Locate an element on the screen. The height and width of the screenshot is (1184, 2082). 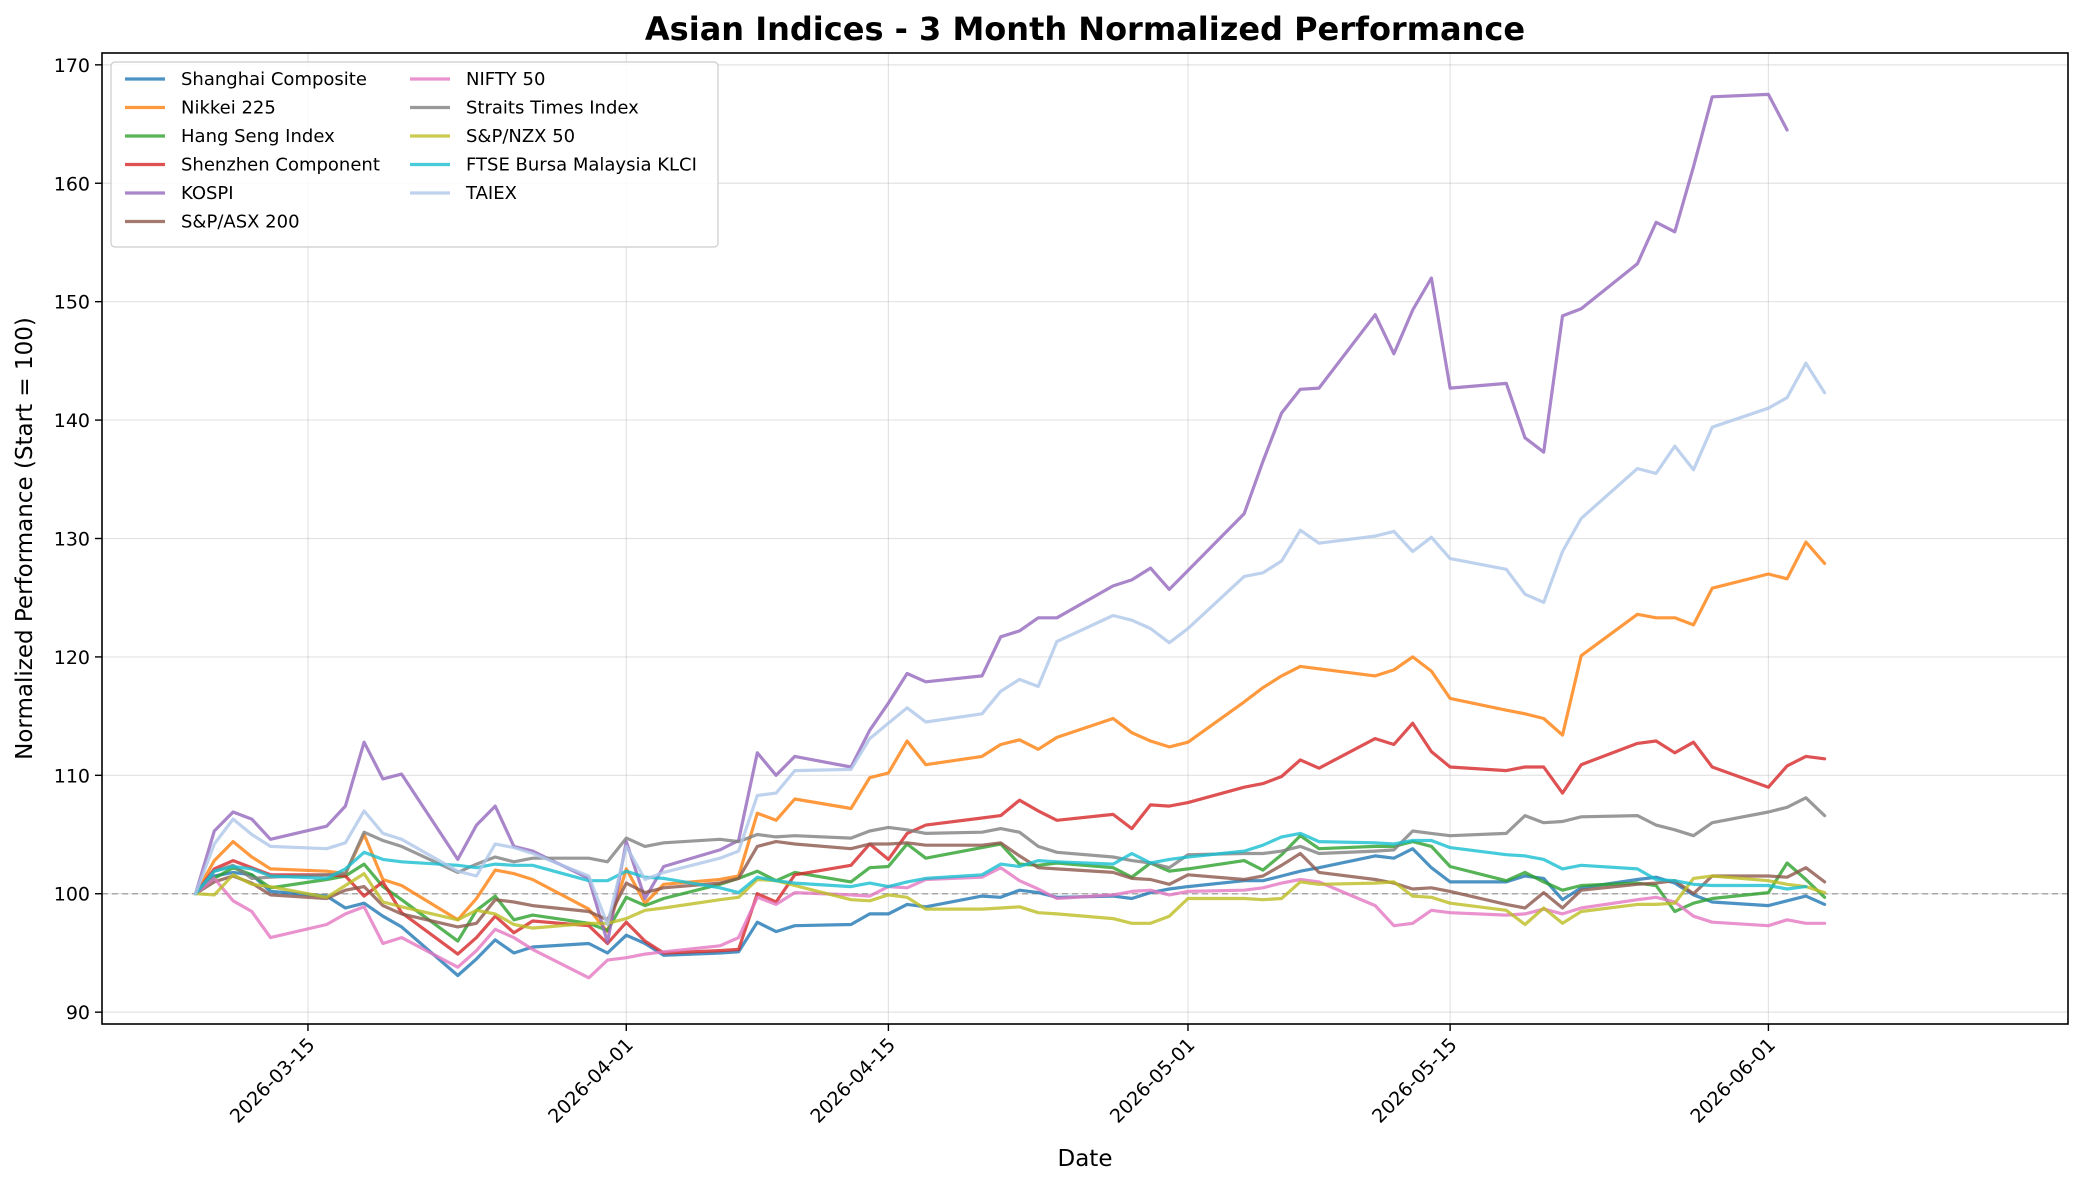
y-tick-label: 100 is located at coordinates (72, 895).